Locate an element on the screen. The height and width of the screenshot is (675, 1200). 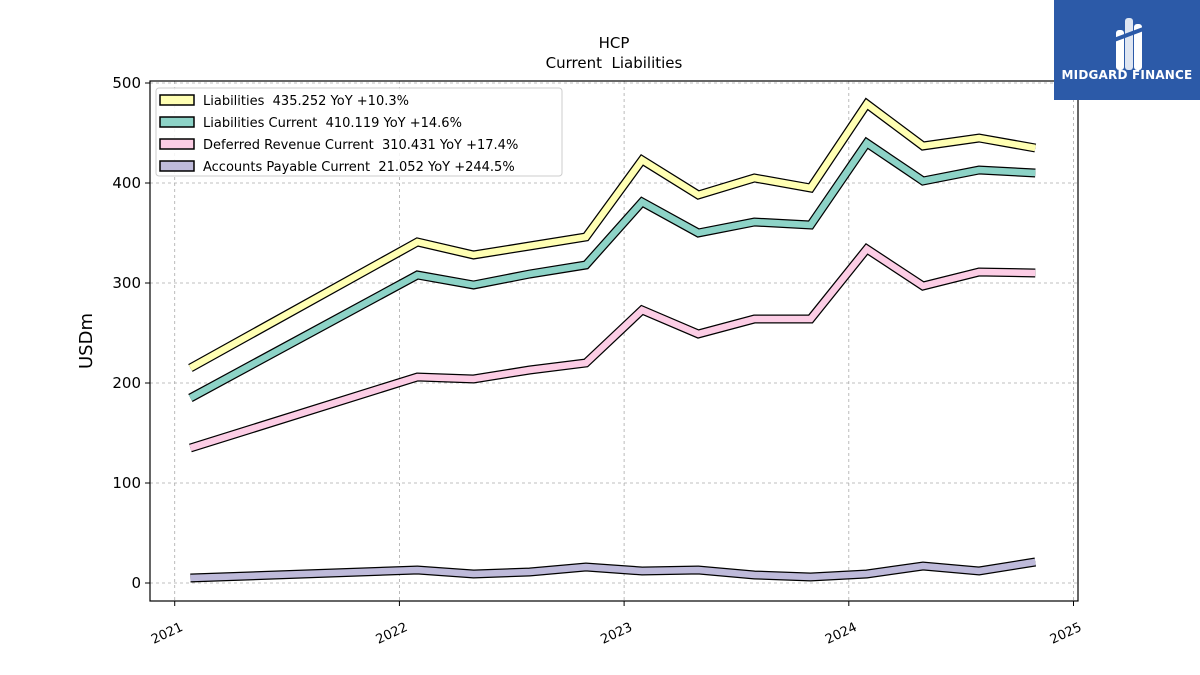
y-tick-label: 200 is located at coordinates (126, 383).